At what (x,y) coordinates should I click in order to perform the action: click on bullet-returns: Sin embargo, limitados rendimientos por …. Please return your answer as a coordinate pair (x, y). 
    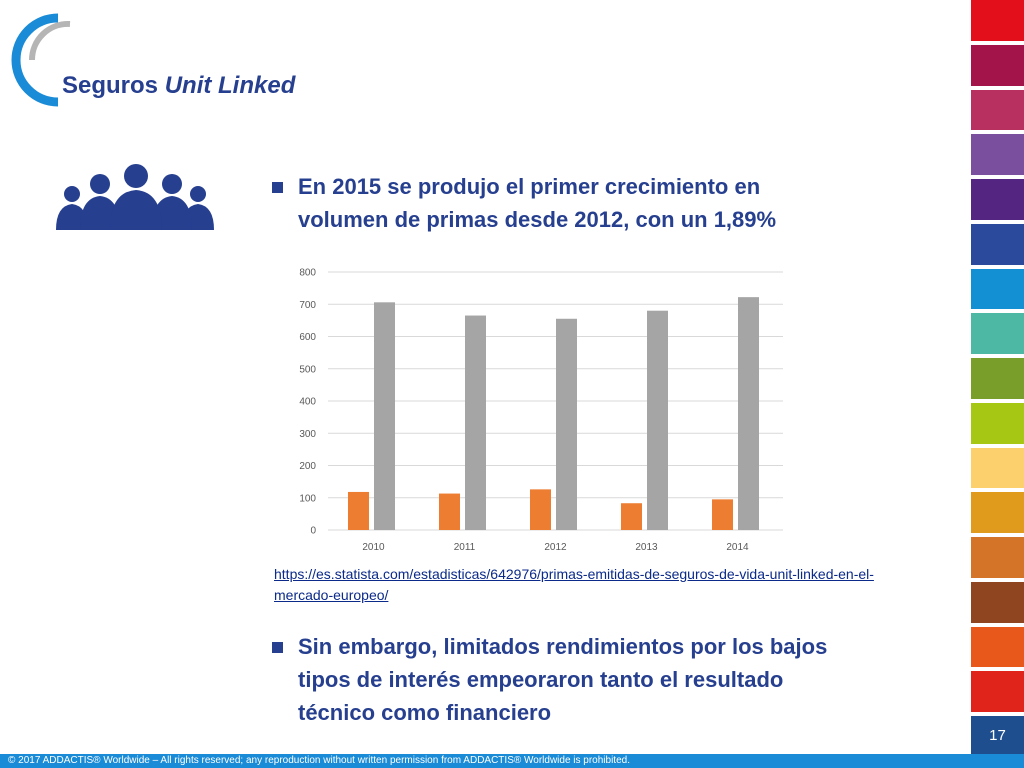
    Looking at the image, I should click on (592, 680).